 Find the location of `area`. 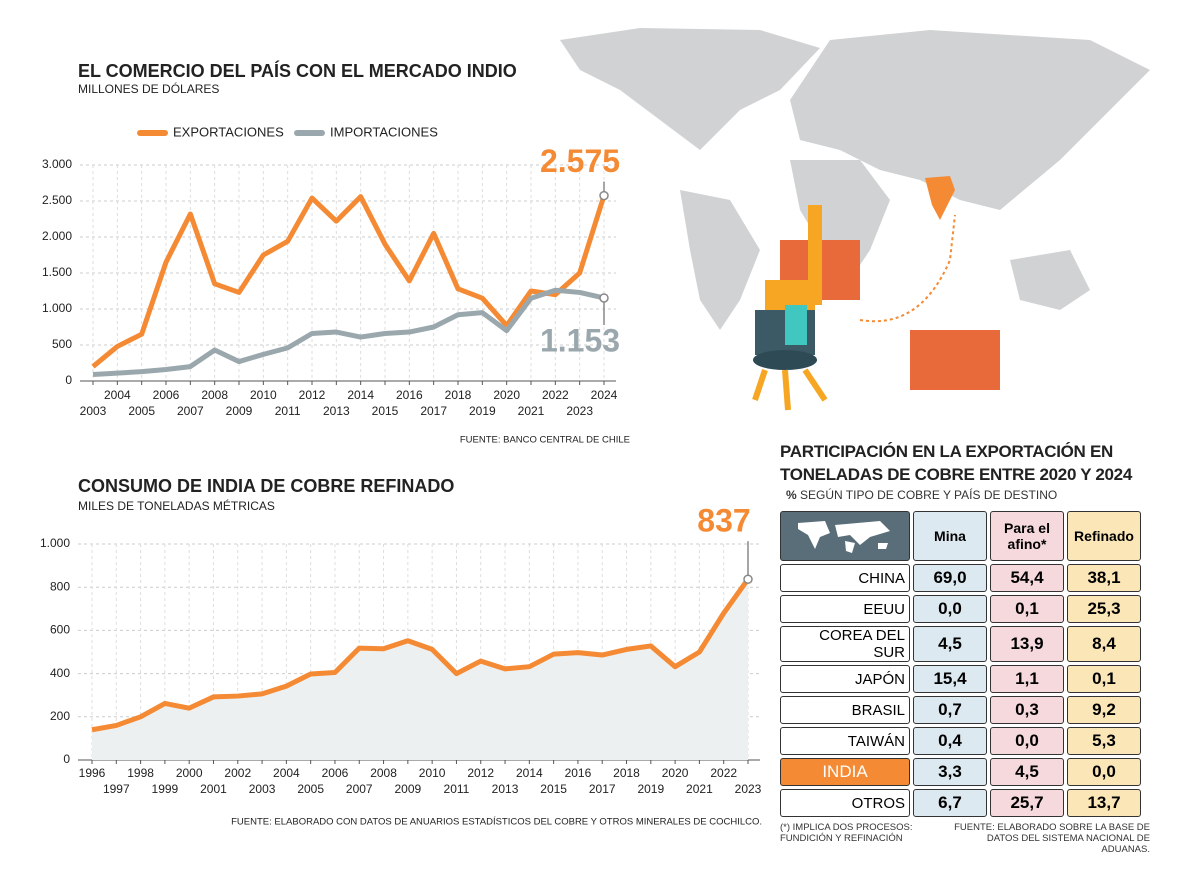

area is located at coordinates (420, 669).